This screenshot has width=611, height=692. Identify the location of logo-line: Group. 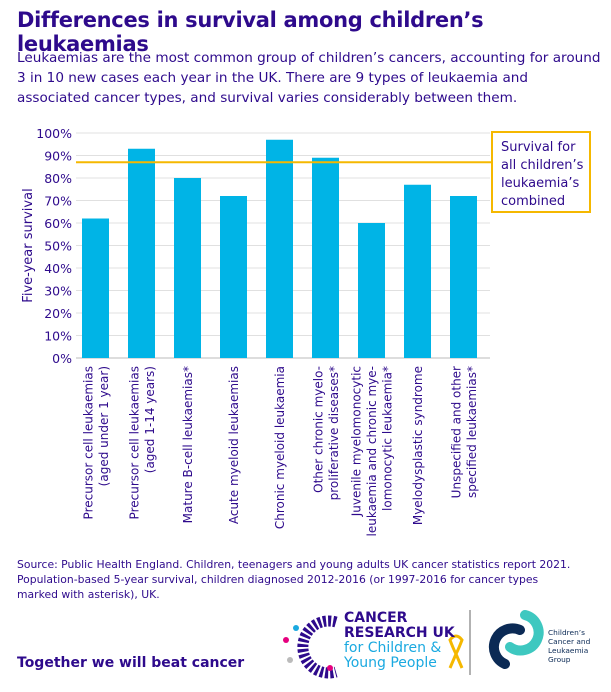
(559, 659).